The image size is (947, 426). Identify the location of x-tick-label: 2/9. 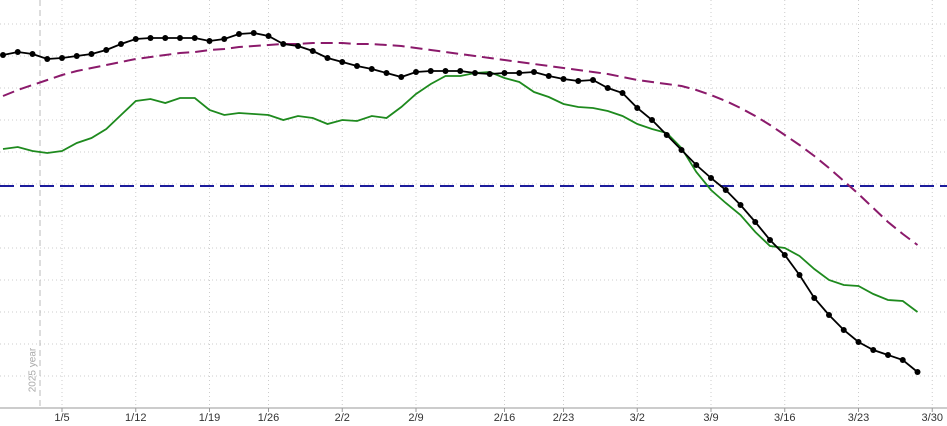
(415, 418).